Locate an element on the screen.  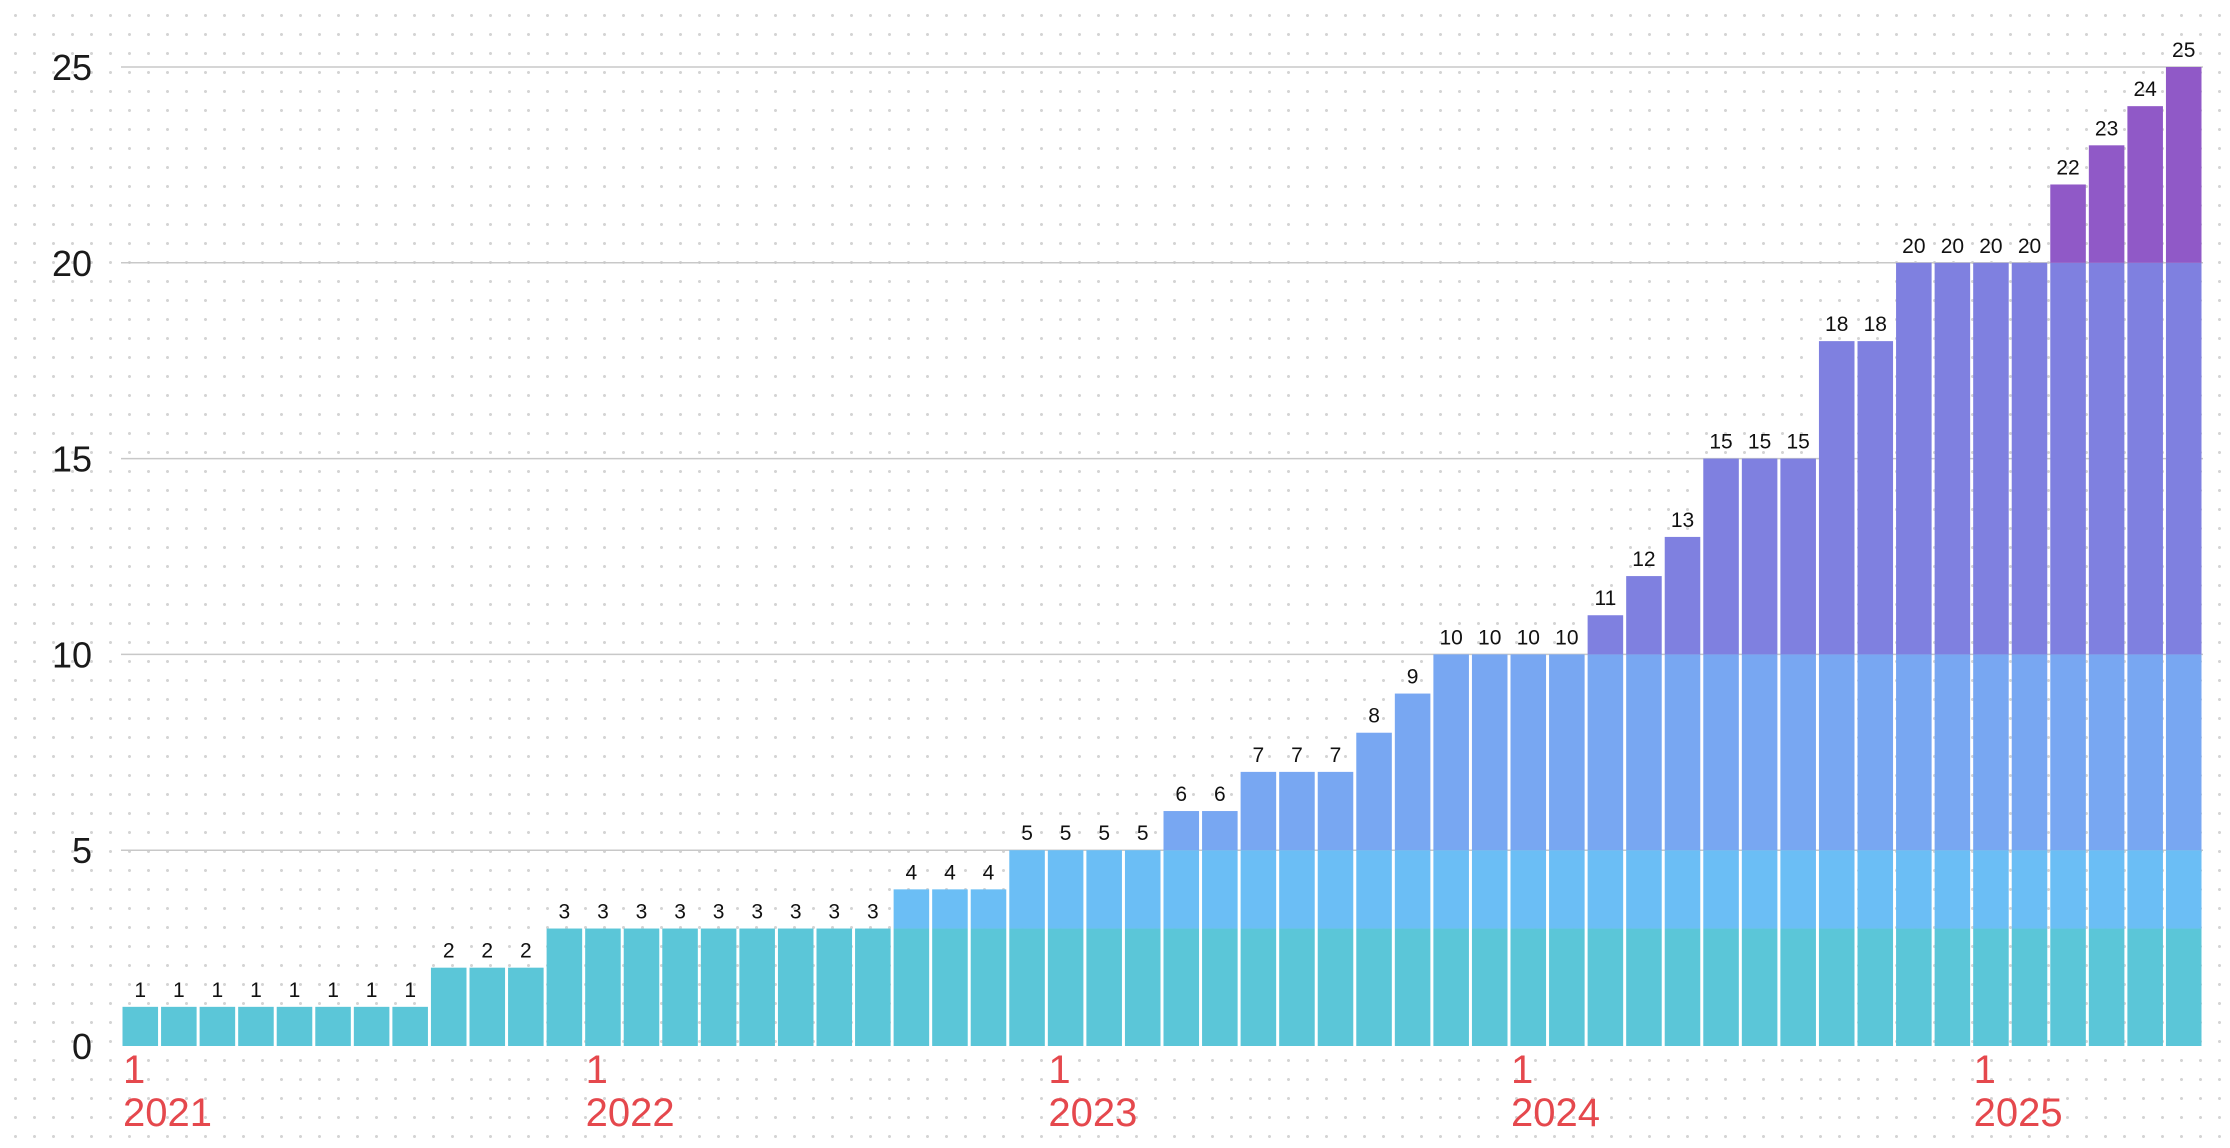
y-tick-label: 20 is located at coordinates (72, 263).